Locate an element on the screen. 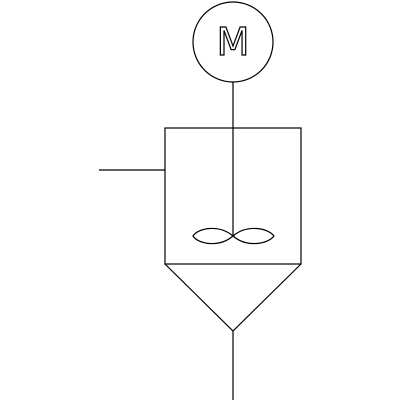 This screenshot has height=400, width=400. impeller-blade-right is located at coordinates (253, 236).